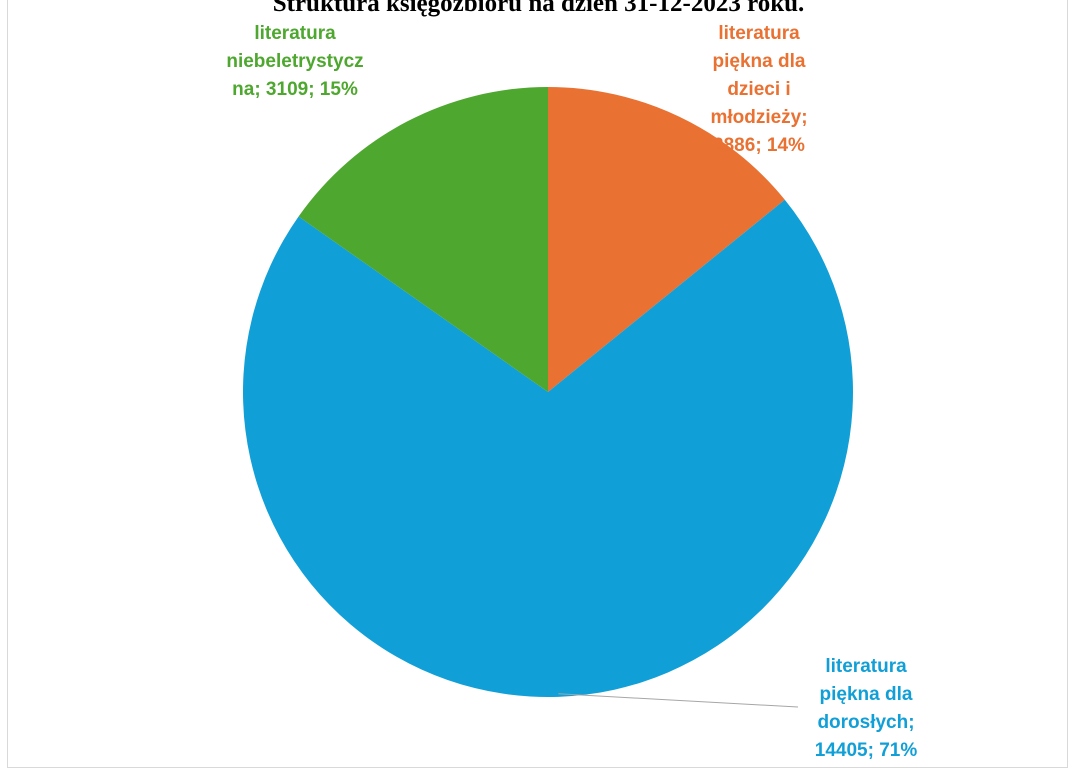  Describe the element at coordinates (759, 145) in the screenshot. I see `data-label-line: 2886; 14%` at that location.